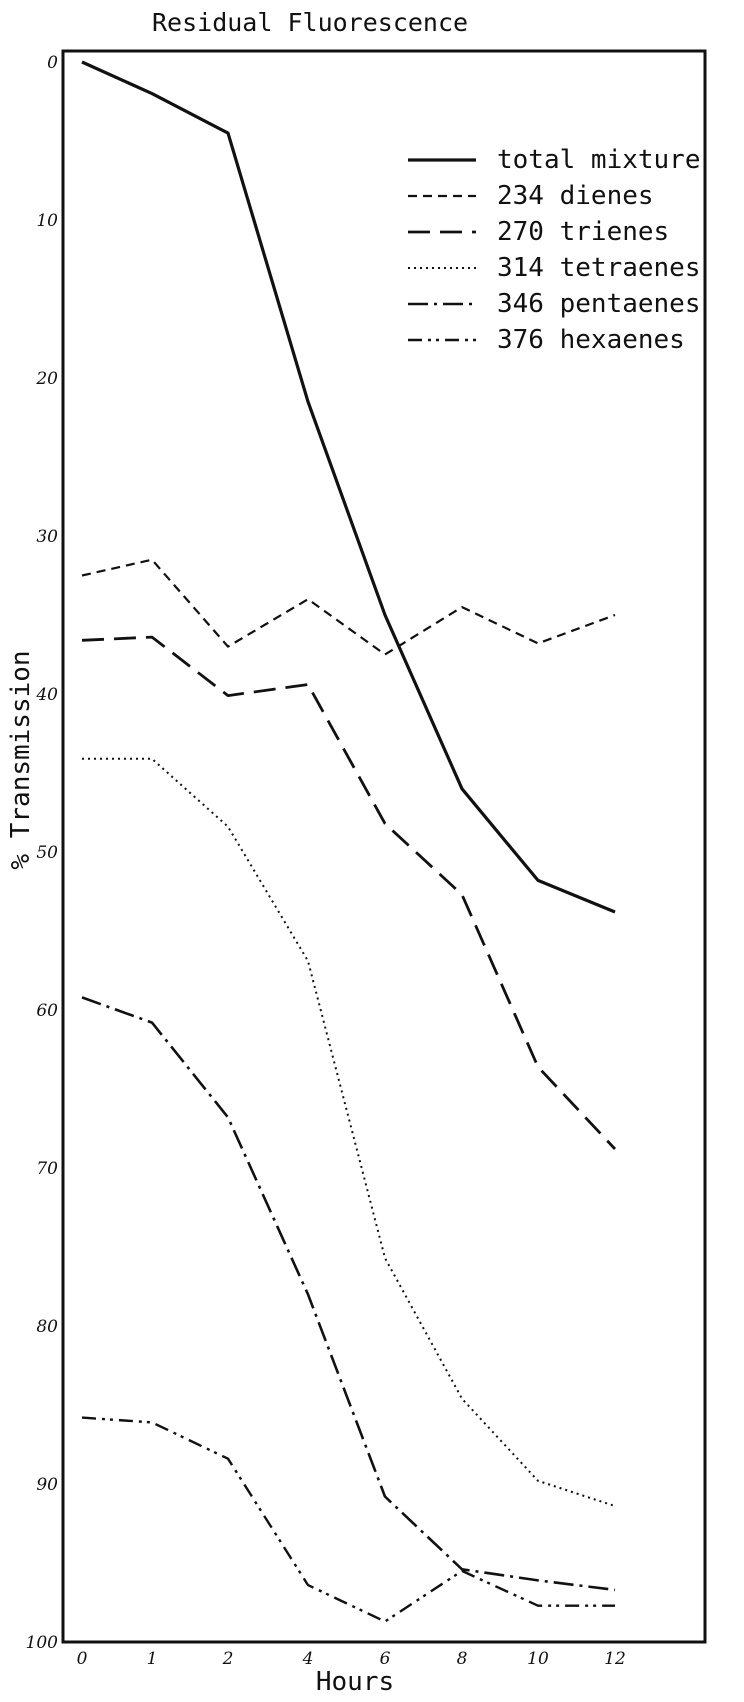  What do you see at coordinates (152, 1659) in the screenshot?
I see `x-tick-label: 1` at bounding box center [152, 1659].